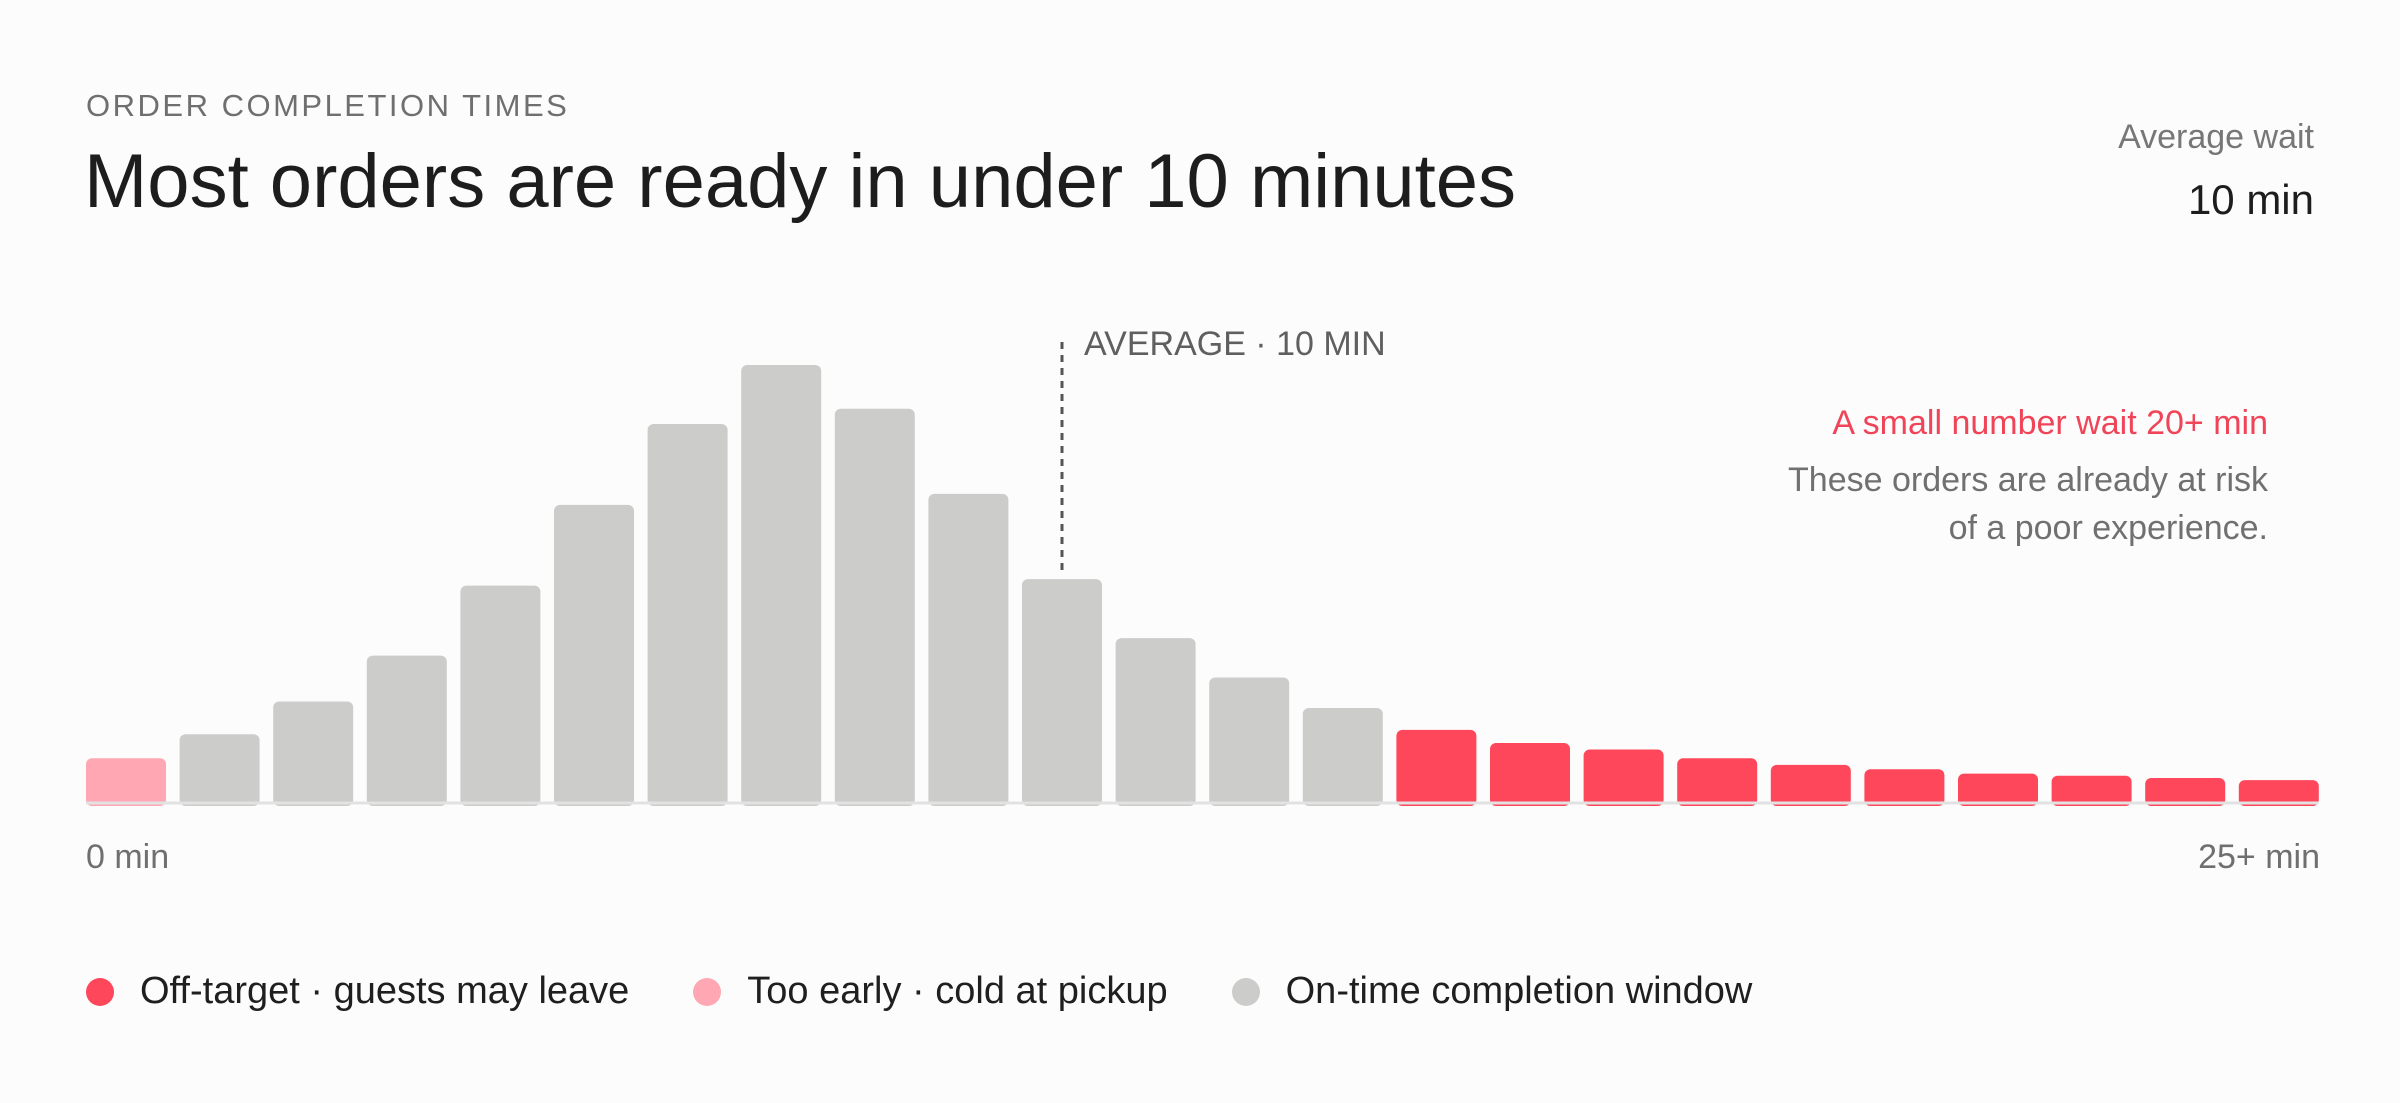 This screenshot has height=1103, width=2400. I want to click on x-axis-end-label: 25+ min, so click(2259, 857).